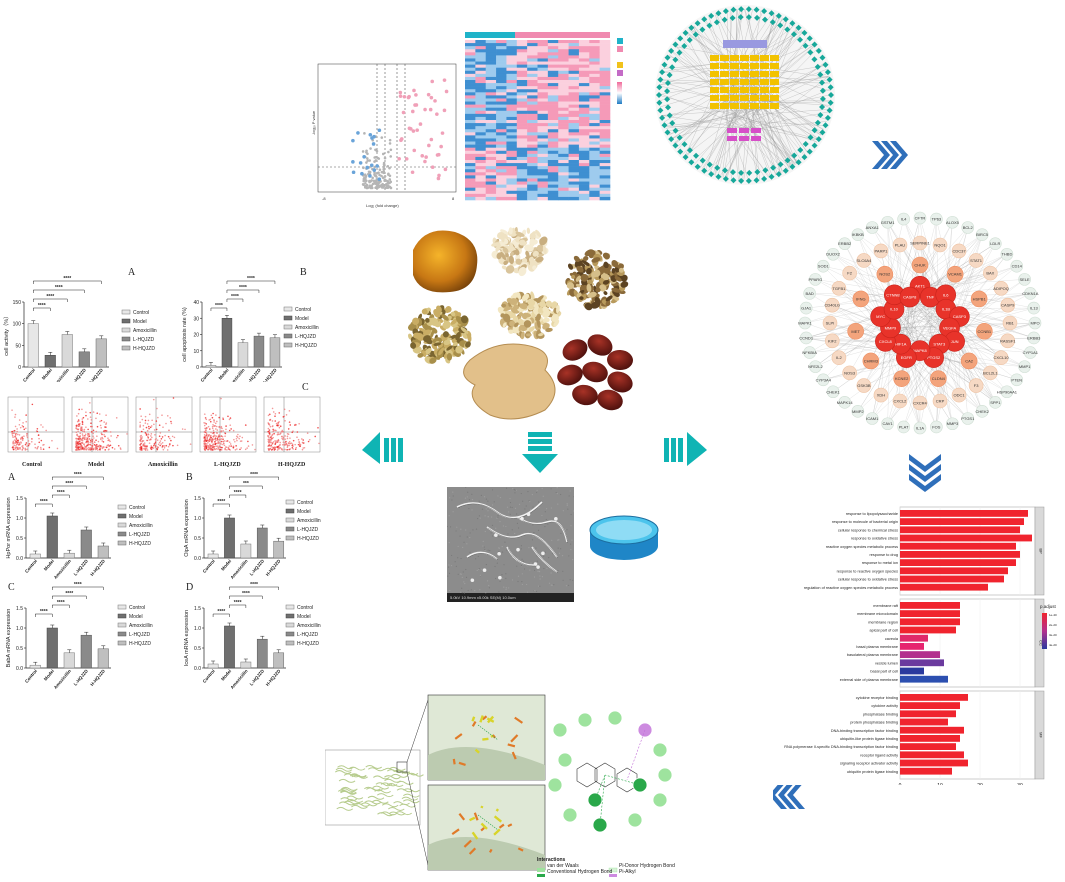  What do you see at coordinates (385, 135) in the screenshot?
I see `volcano-plot-svg: -8 8 Log₂ (fold change) -log₁₀ P value` at bounding box center [385, 135].